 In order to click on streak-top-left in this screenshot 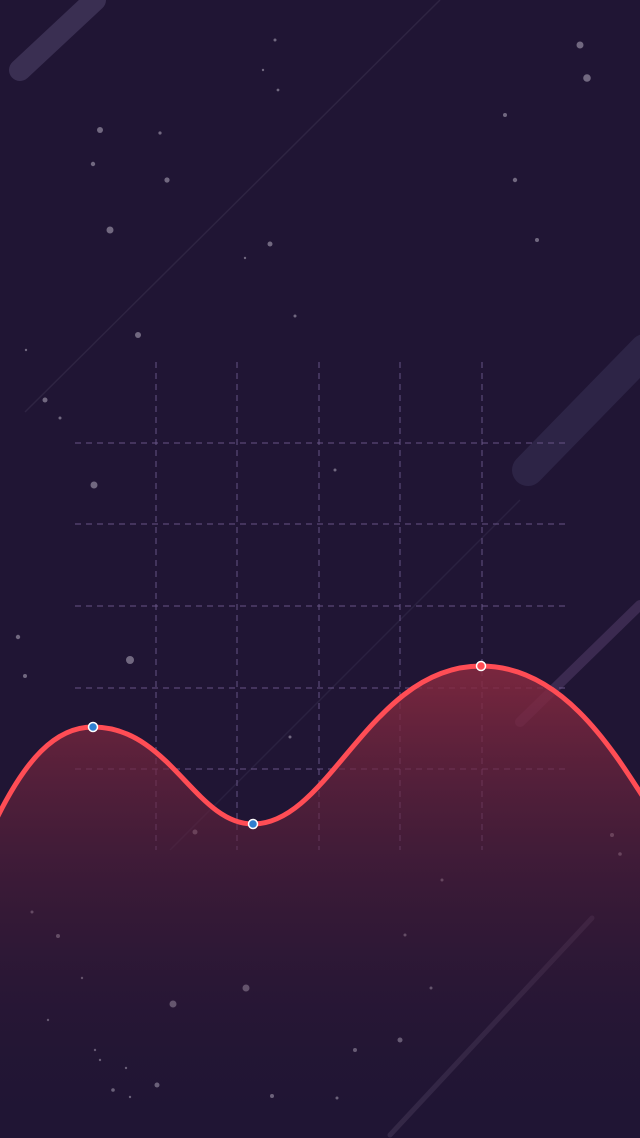, I will do `click(57, 40)`.